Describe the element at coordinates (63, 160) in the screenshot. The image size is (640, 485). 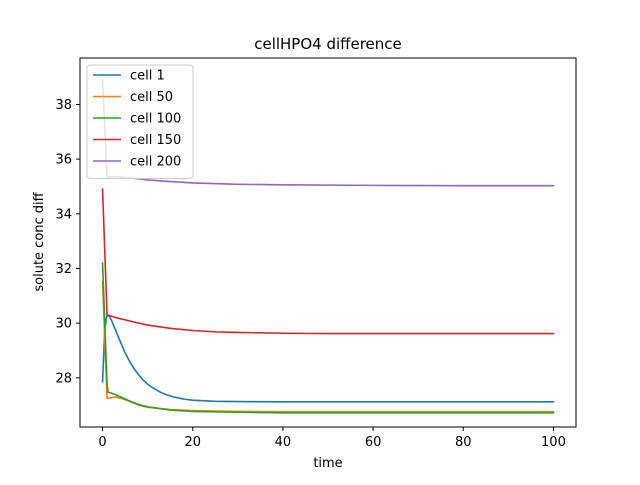
I see `y-tick-label: 36` at that location.